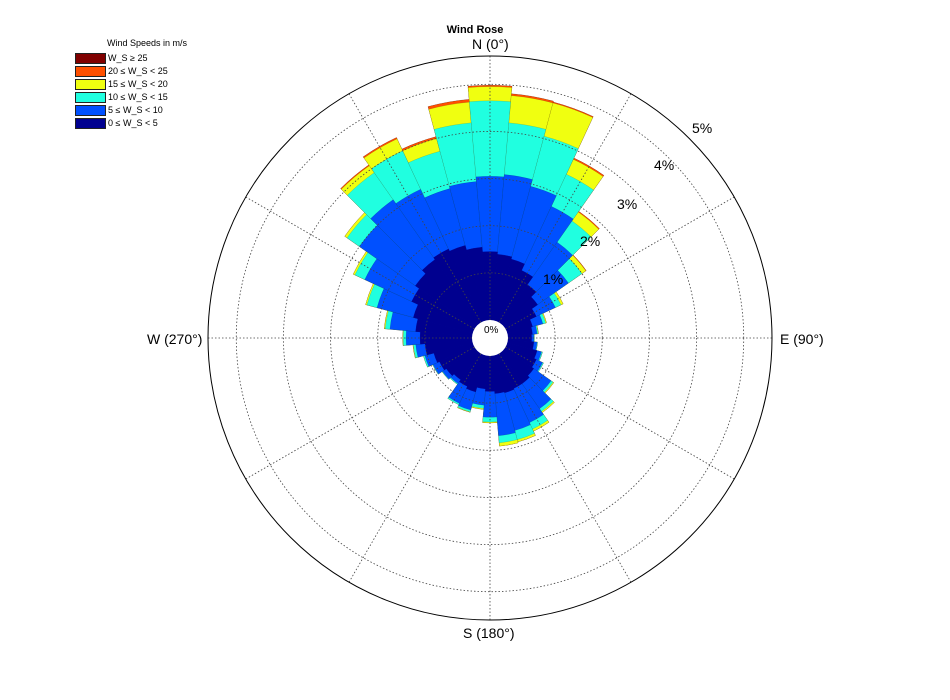  I want to click on south-label: S (180°), so click(489, 633).